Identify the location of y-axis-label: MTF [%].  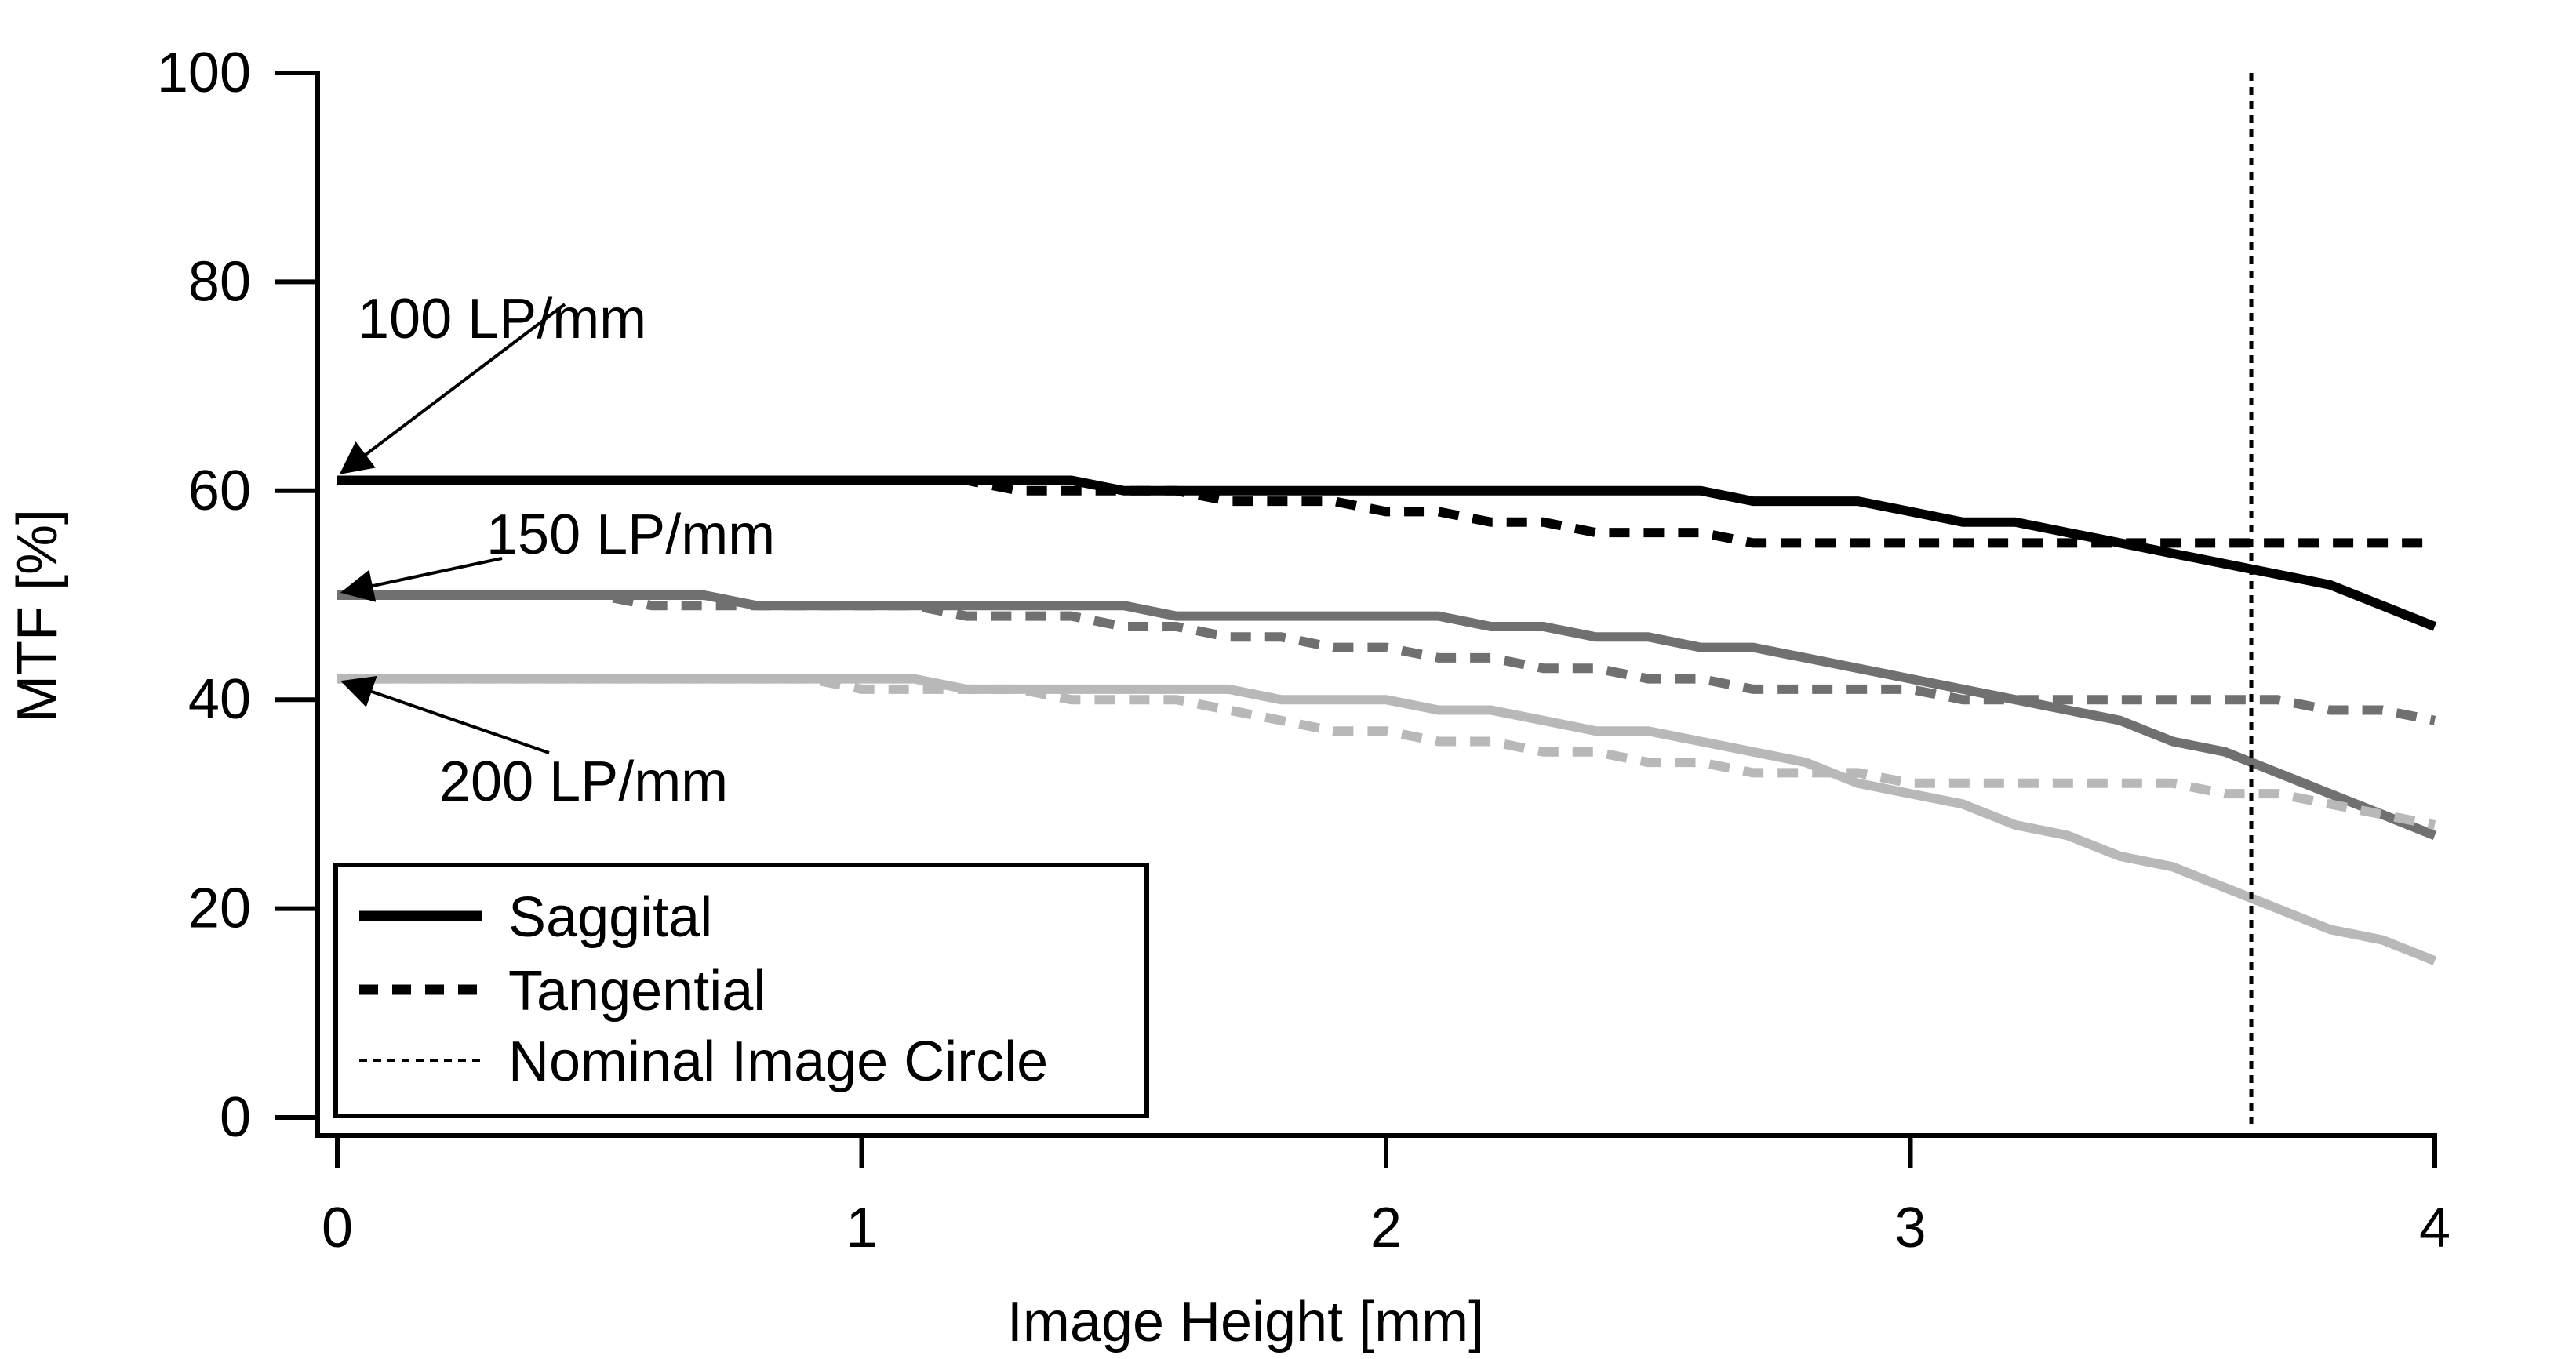
(37, 615).